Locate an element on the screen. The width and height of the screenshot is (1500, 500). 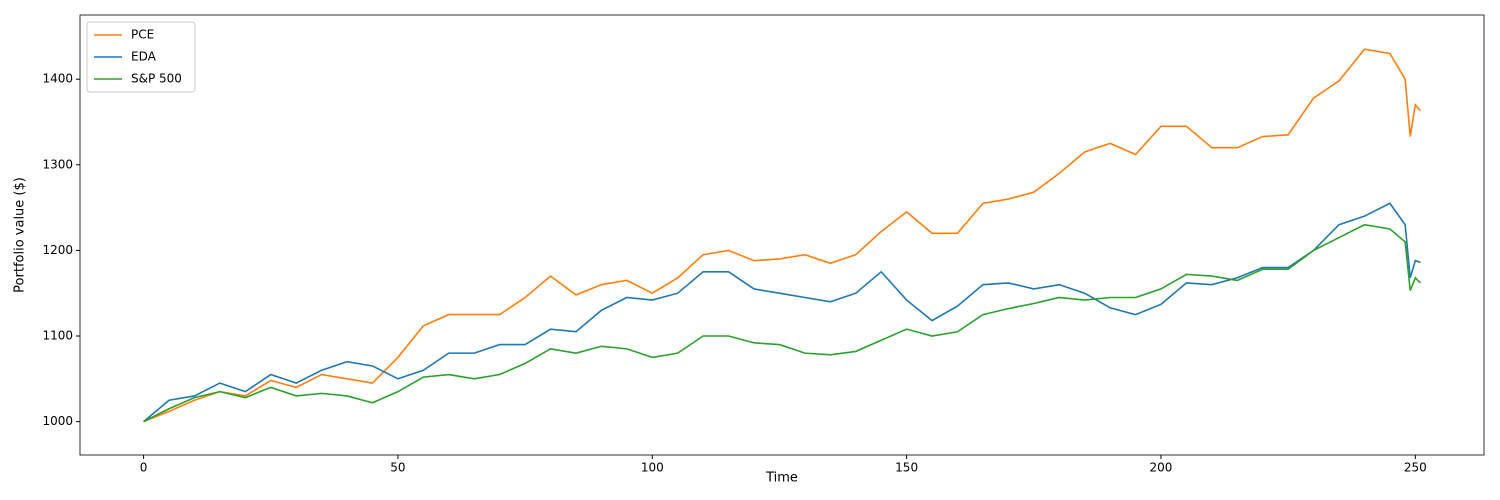
y-tick-label: 1000 is located at coordinates (57, 421).